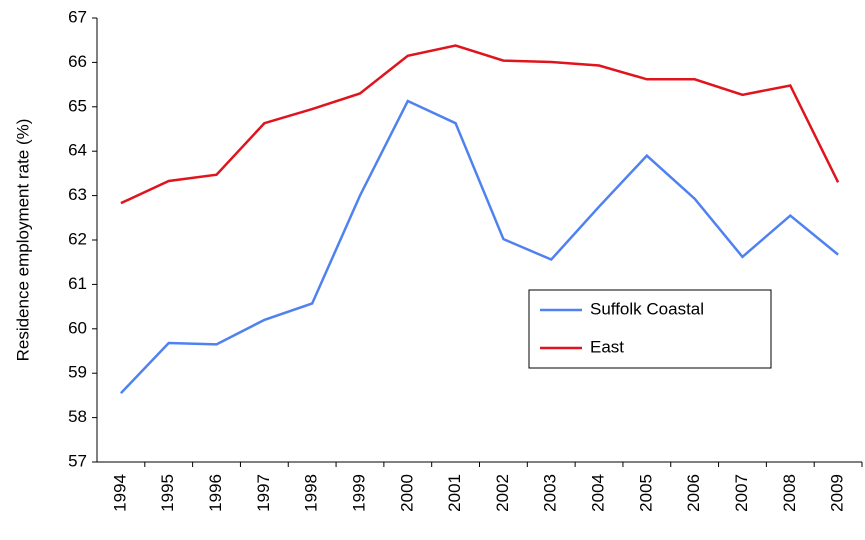  Describe the element at coordinates (550, 493) in the screenshot. I see `x-tick-label: 2003` at that location.